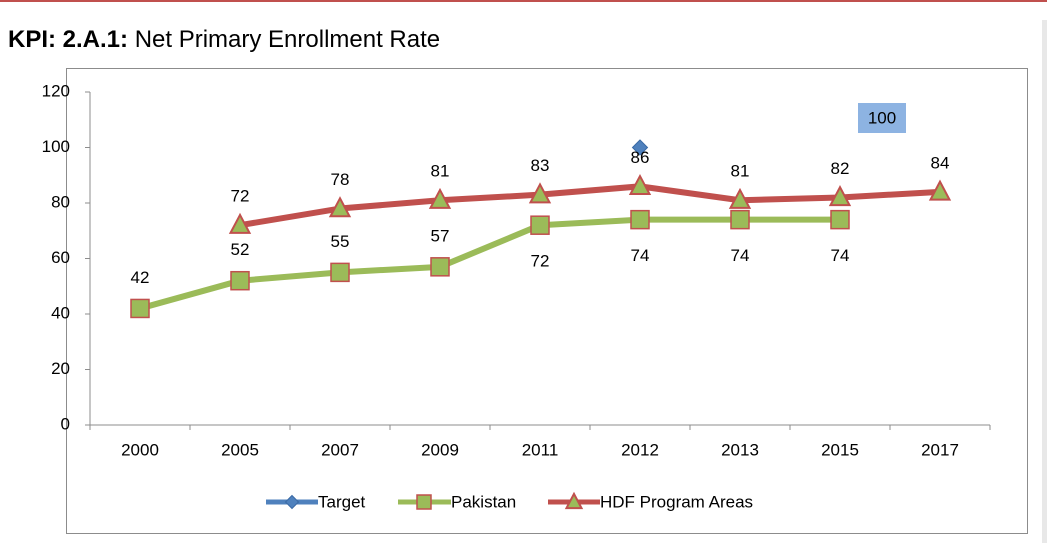  I want to click on chart-title: KPI: 2.A.1: Net Primary Enrollment Rate, so click(224, 40).